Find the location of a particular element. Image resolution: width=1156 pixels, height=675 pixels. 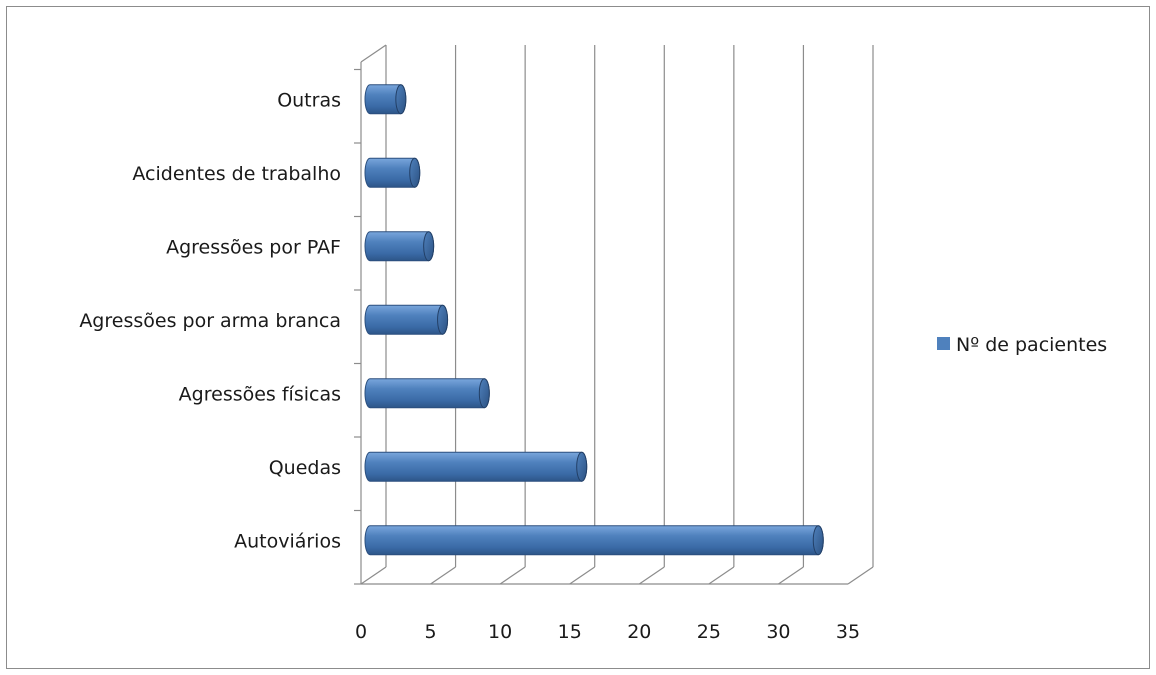

category-label: Agressões por PAF is located at coordinates (253, 247).